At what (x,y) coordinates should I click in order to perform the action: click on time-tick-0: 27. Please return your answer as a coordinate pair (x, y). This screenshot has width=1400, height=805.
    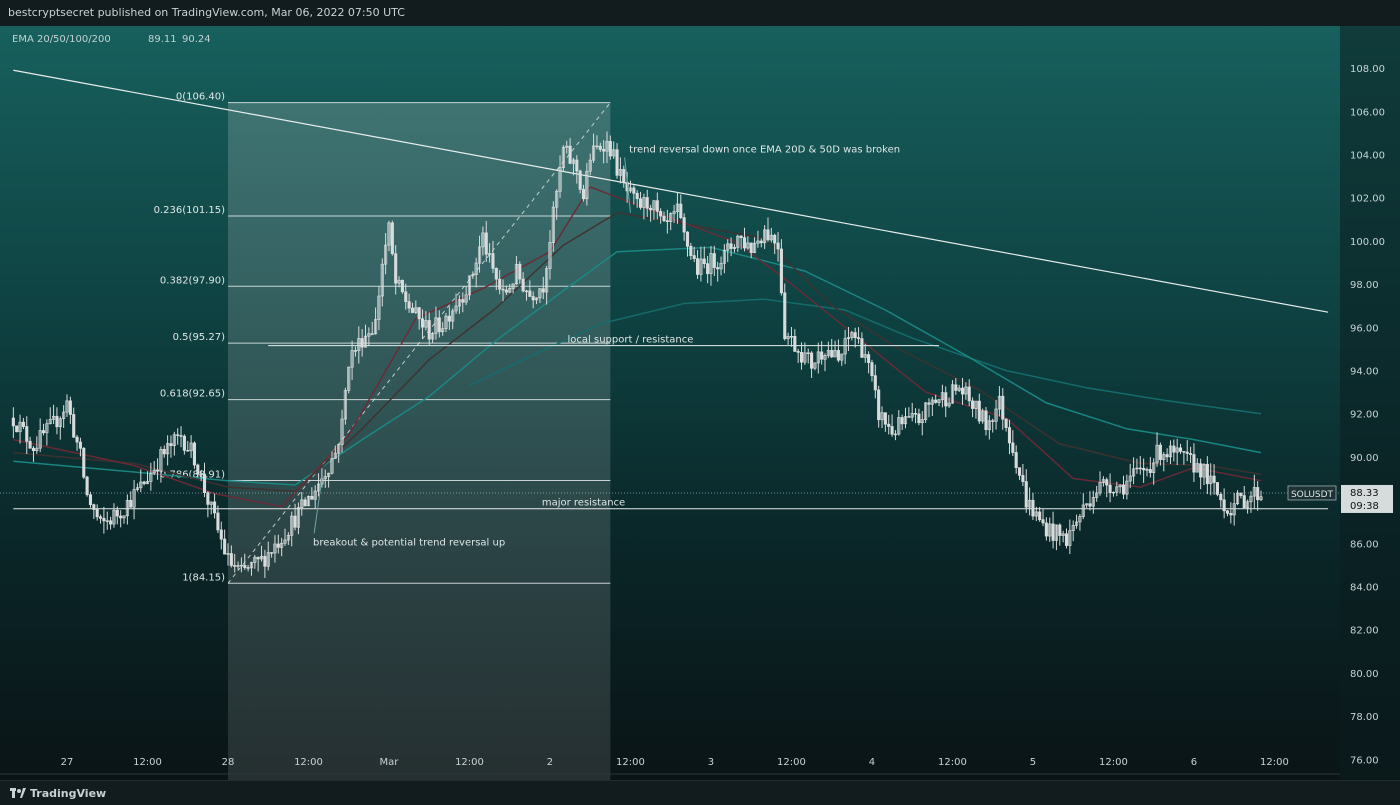
    Looking at the image, I should click on (67, 762).